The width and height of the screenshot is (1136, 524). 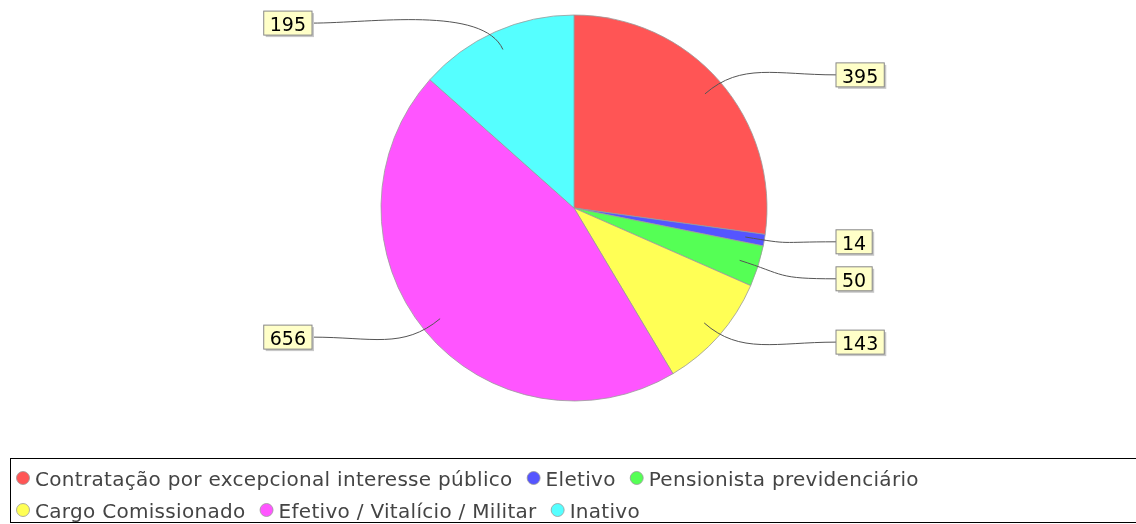 What do you see at coordinates (287, 338) in the screenshot?
I see `data-label: 656` at bounding box center [287, 338].